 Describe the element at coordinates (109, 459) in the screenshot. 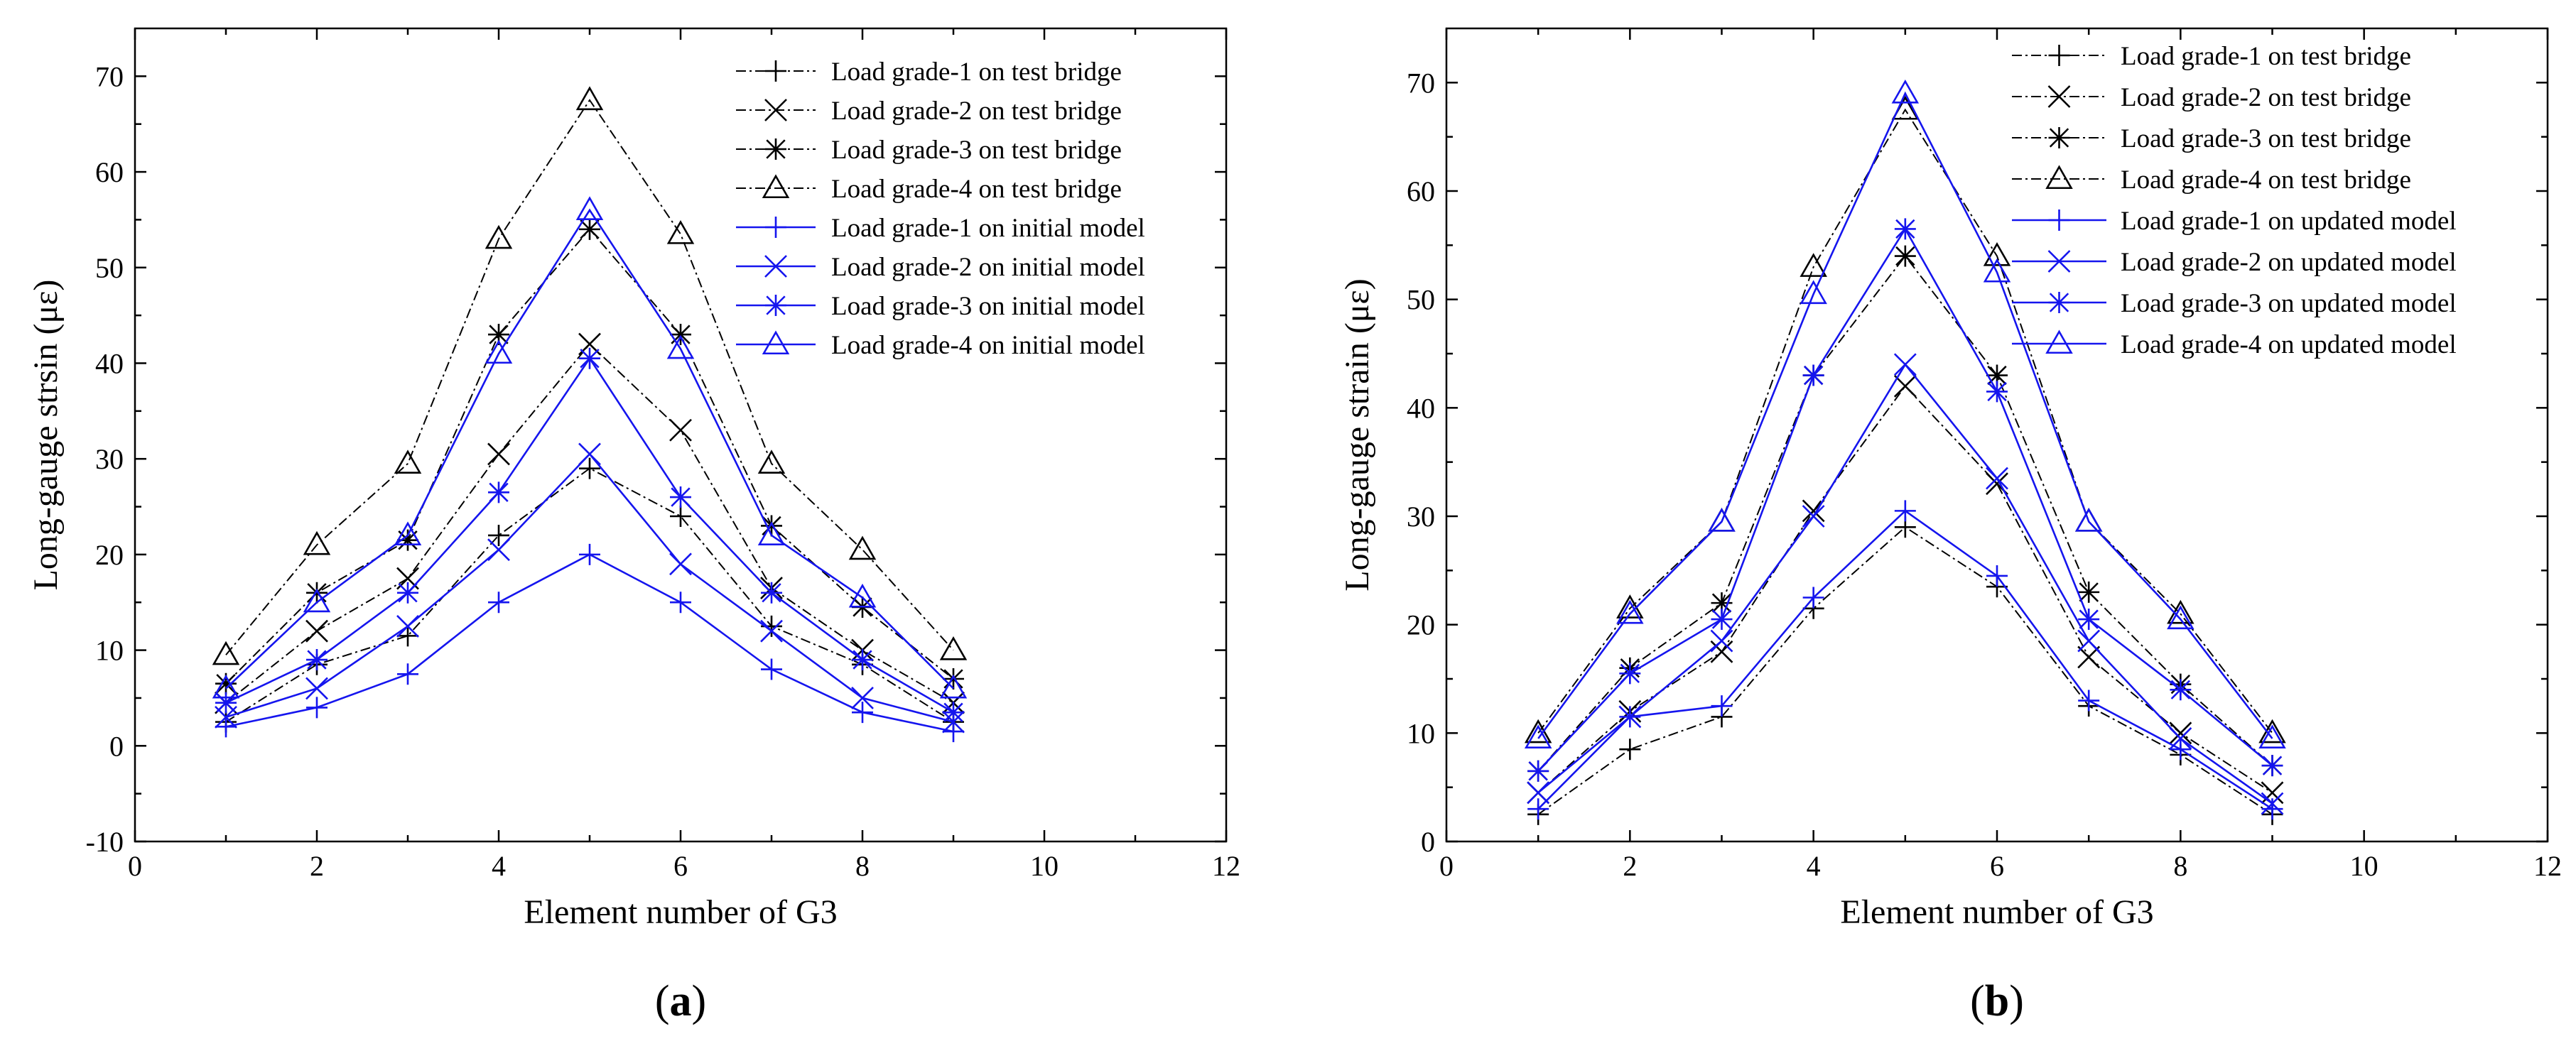

I see `y-tick-label: 30` at that location.